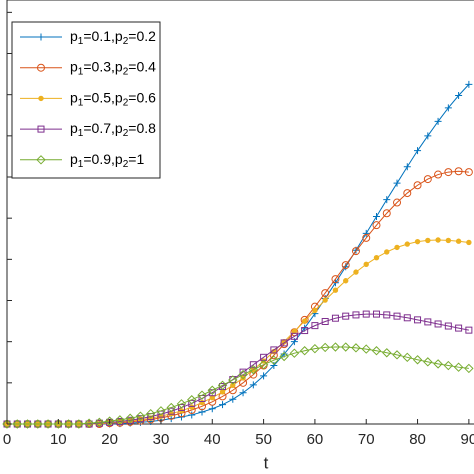 This screenshot has height=474, width=474. I want to click on legend-label: p1=0.5,p2=0.6, so click(113, 98).